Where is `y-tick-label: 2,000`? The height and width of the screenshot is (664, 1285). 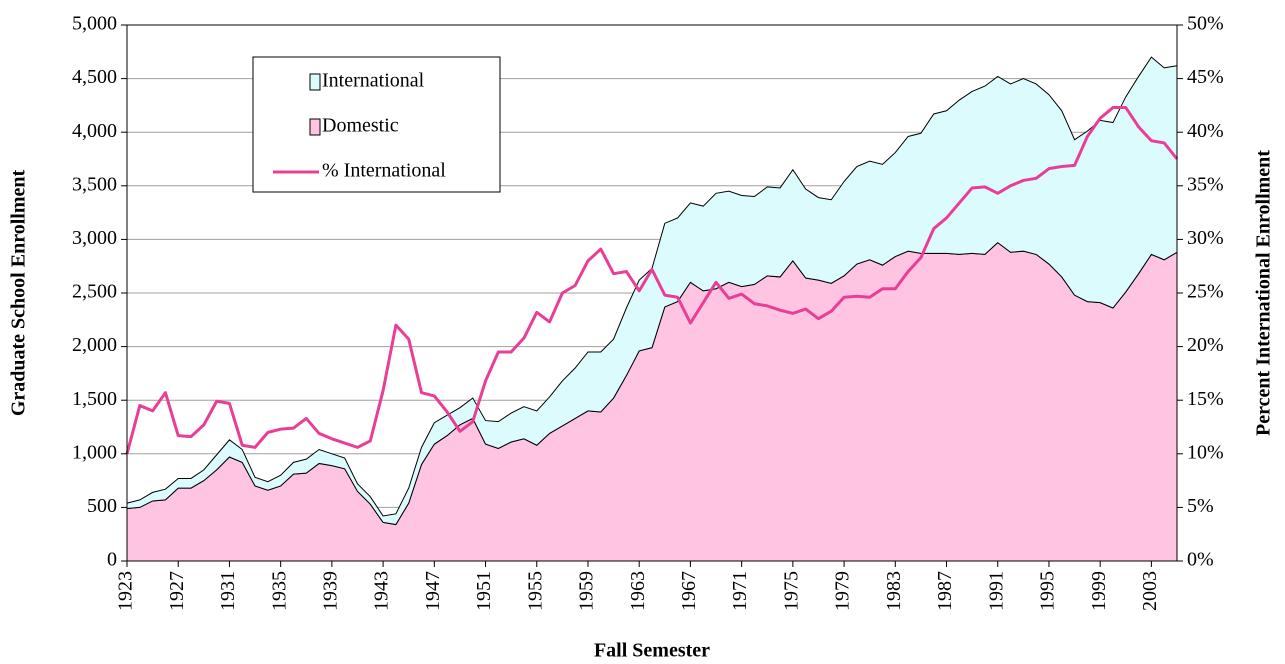 y-tick-label: 2,000 is located at coordinates (94, 345).